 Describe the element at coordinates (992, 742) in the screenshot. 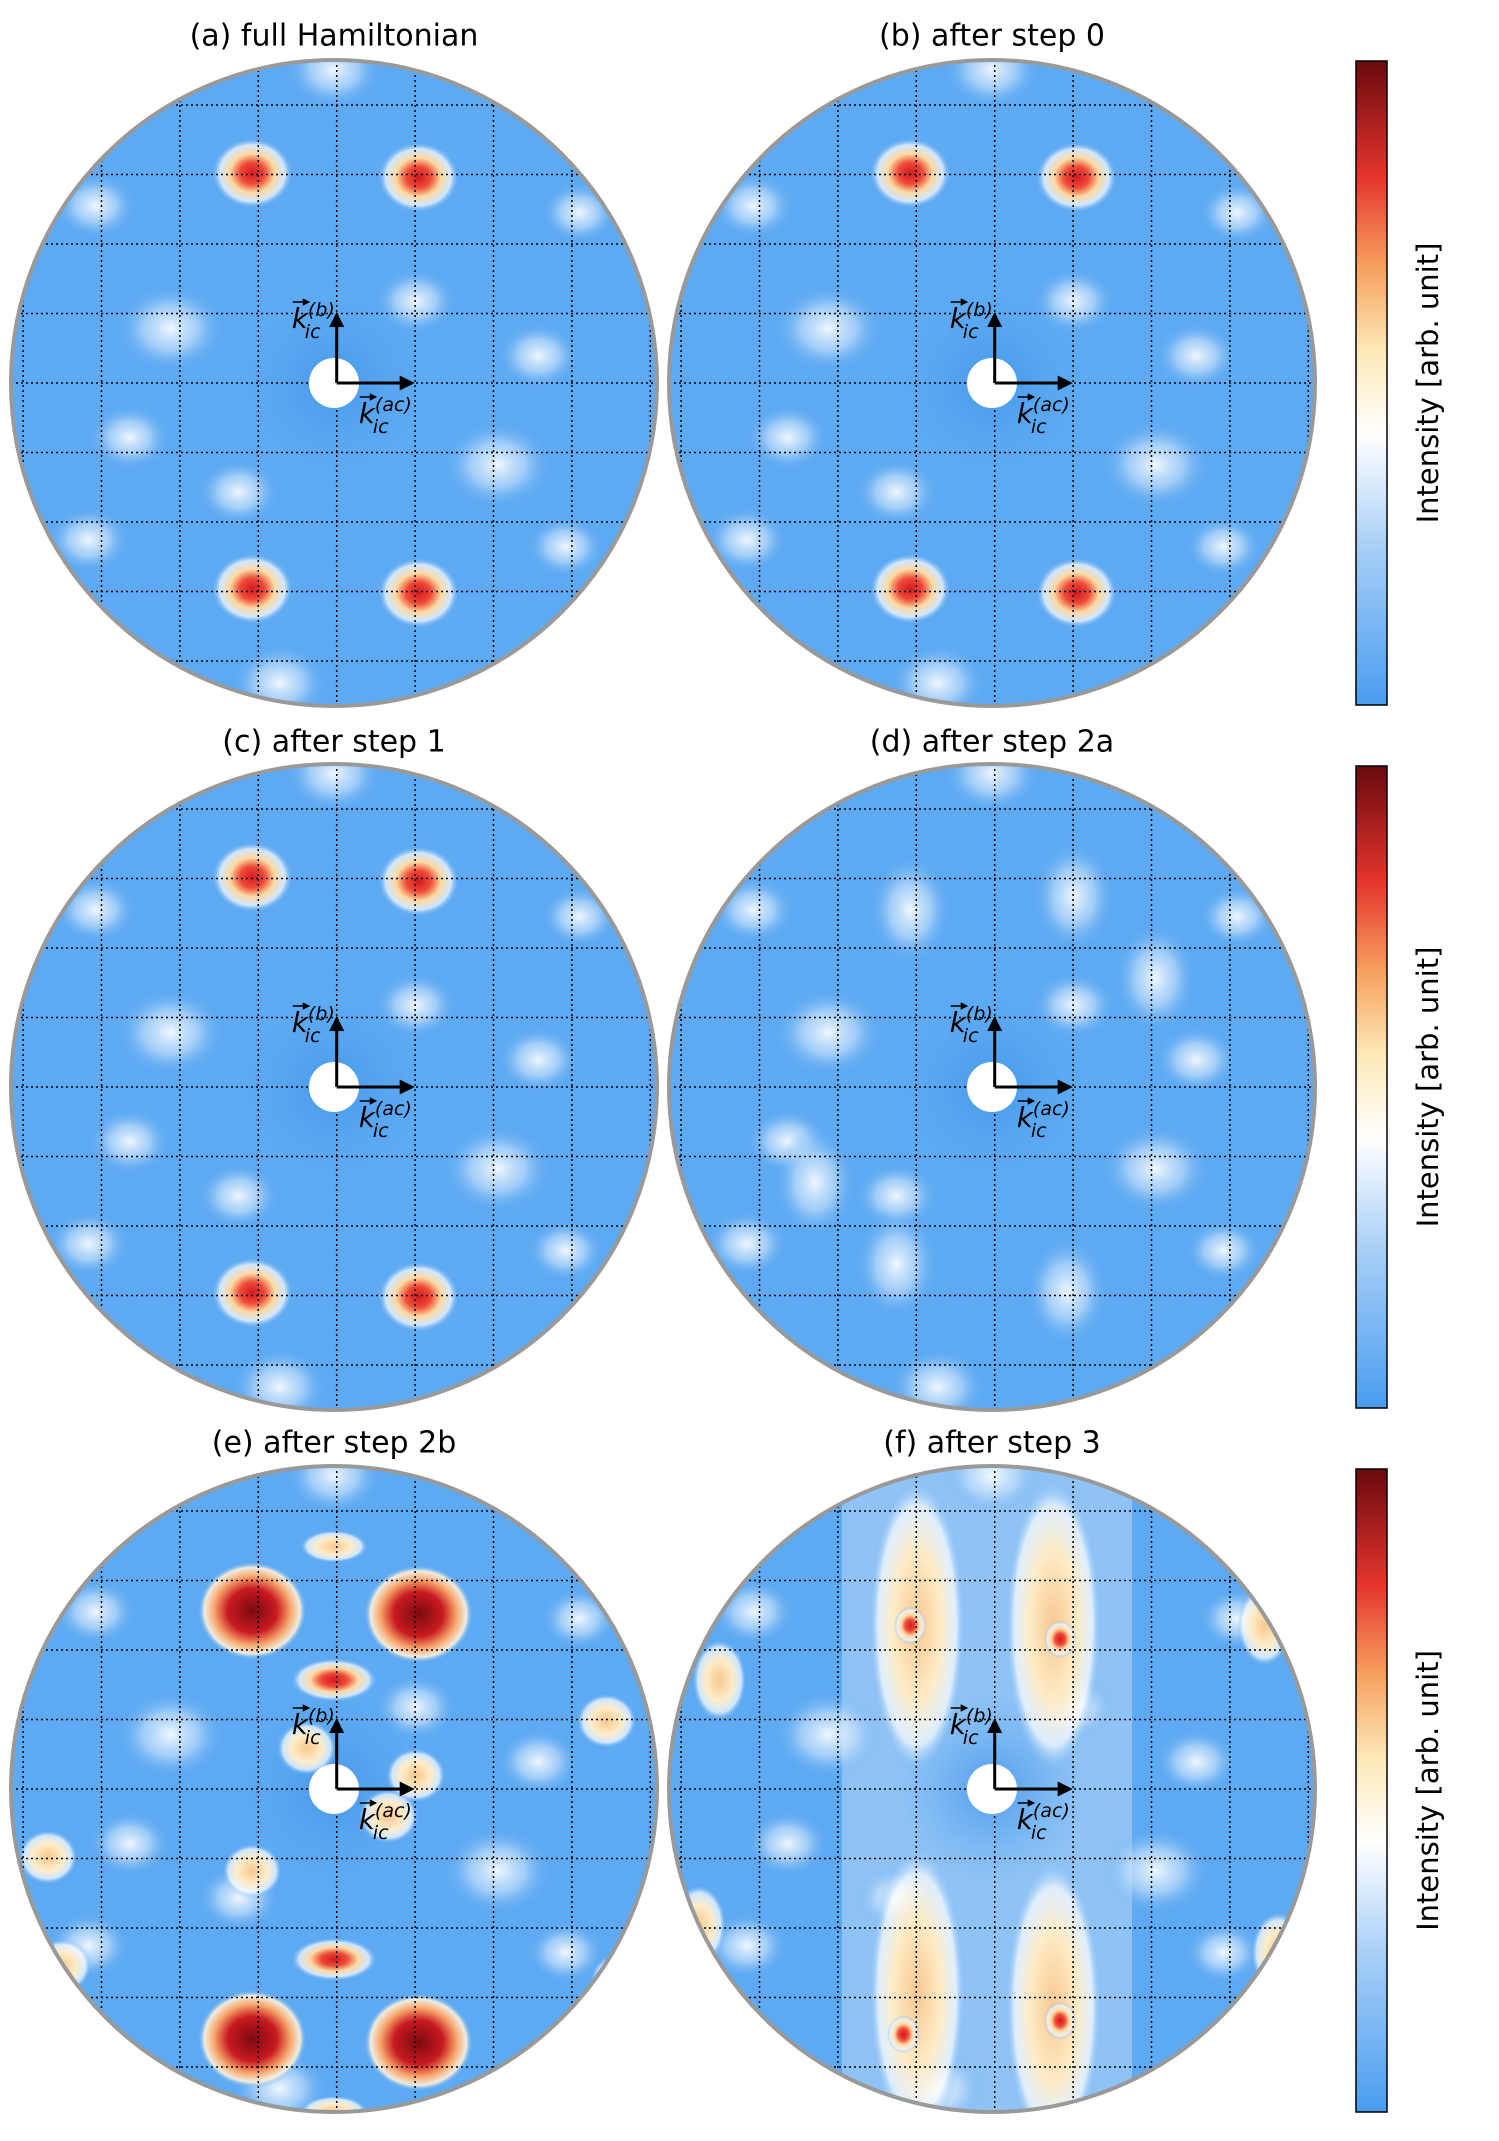

I see `panel-title: (d) after step 2a` at that location.